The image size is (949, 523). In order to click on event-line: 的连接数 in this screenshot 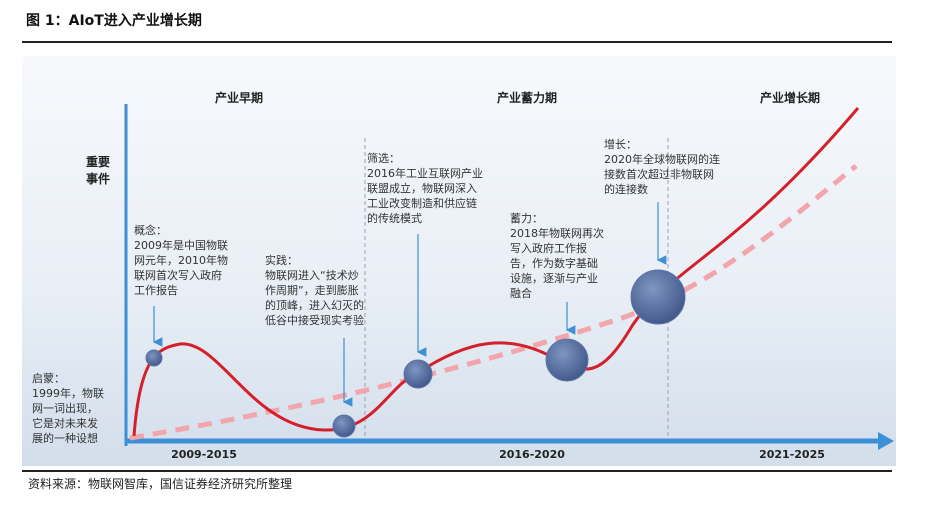, I will do `click(626, 189)`.